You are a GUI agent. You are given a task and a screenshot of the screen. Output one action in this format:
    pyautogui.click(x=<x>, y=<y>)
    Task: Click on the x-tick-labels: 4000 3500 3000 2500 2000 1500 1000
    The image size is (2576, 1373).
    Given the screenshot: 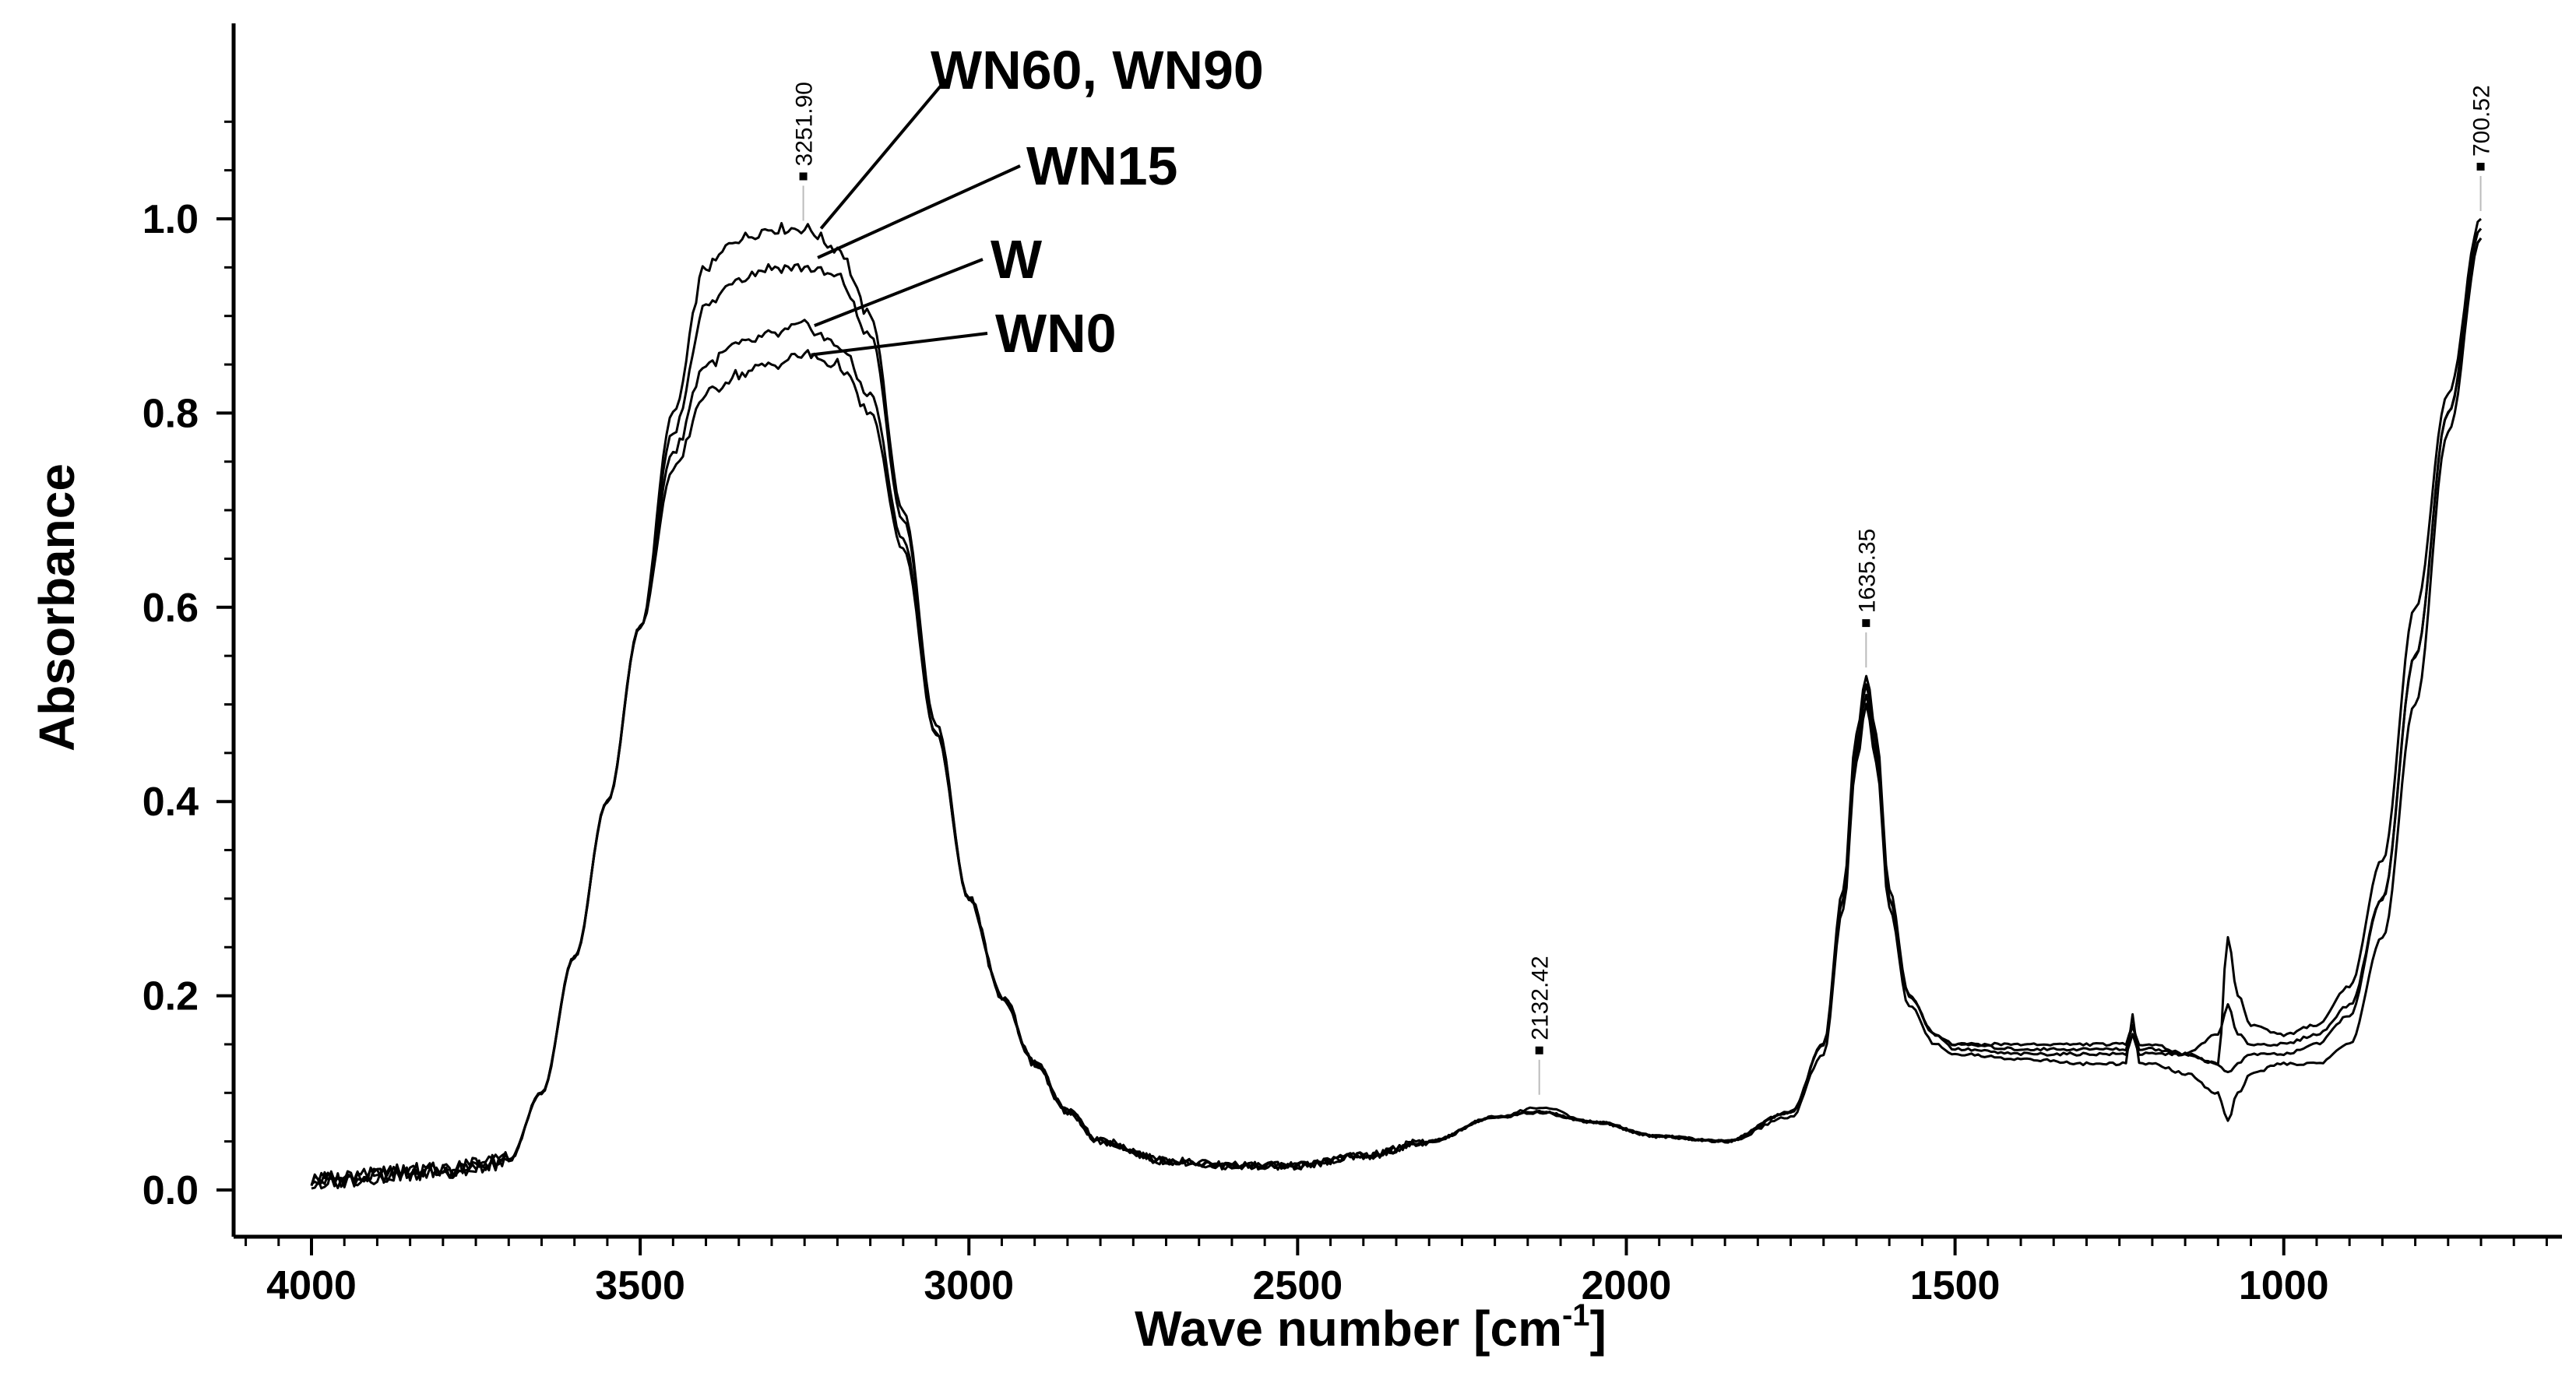 What is the action you would take?
    pyautogui.click(x=1297, y=1272)
    